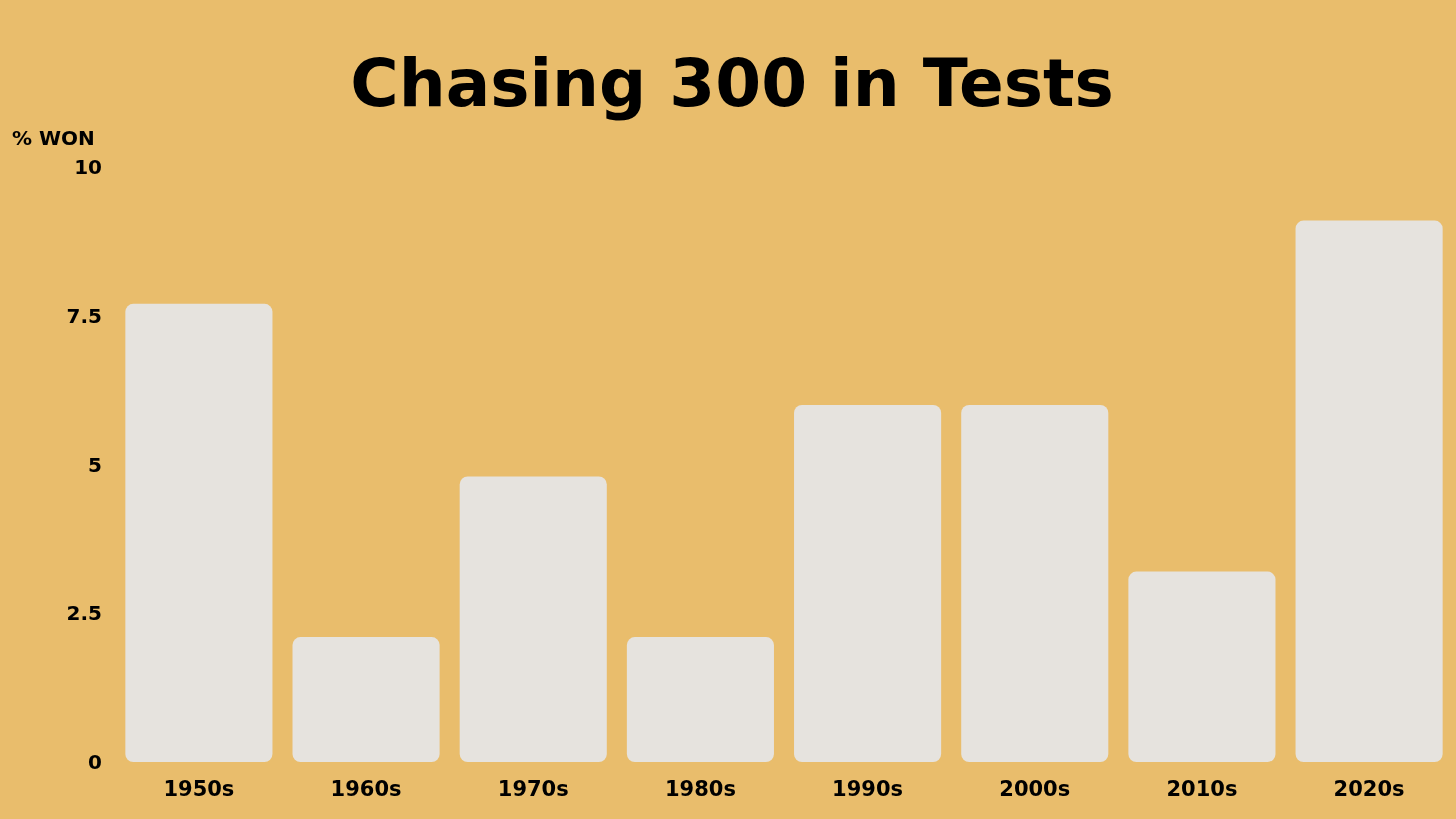 The image size is (1456, 819). I want to click on x-tick-label: 1970s, so click(533, 789).